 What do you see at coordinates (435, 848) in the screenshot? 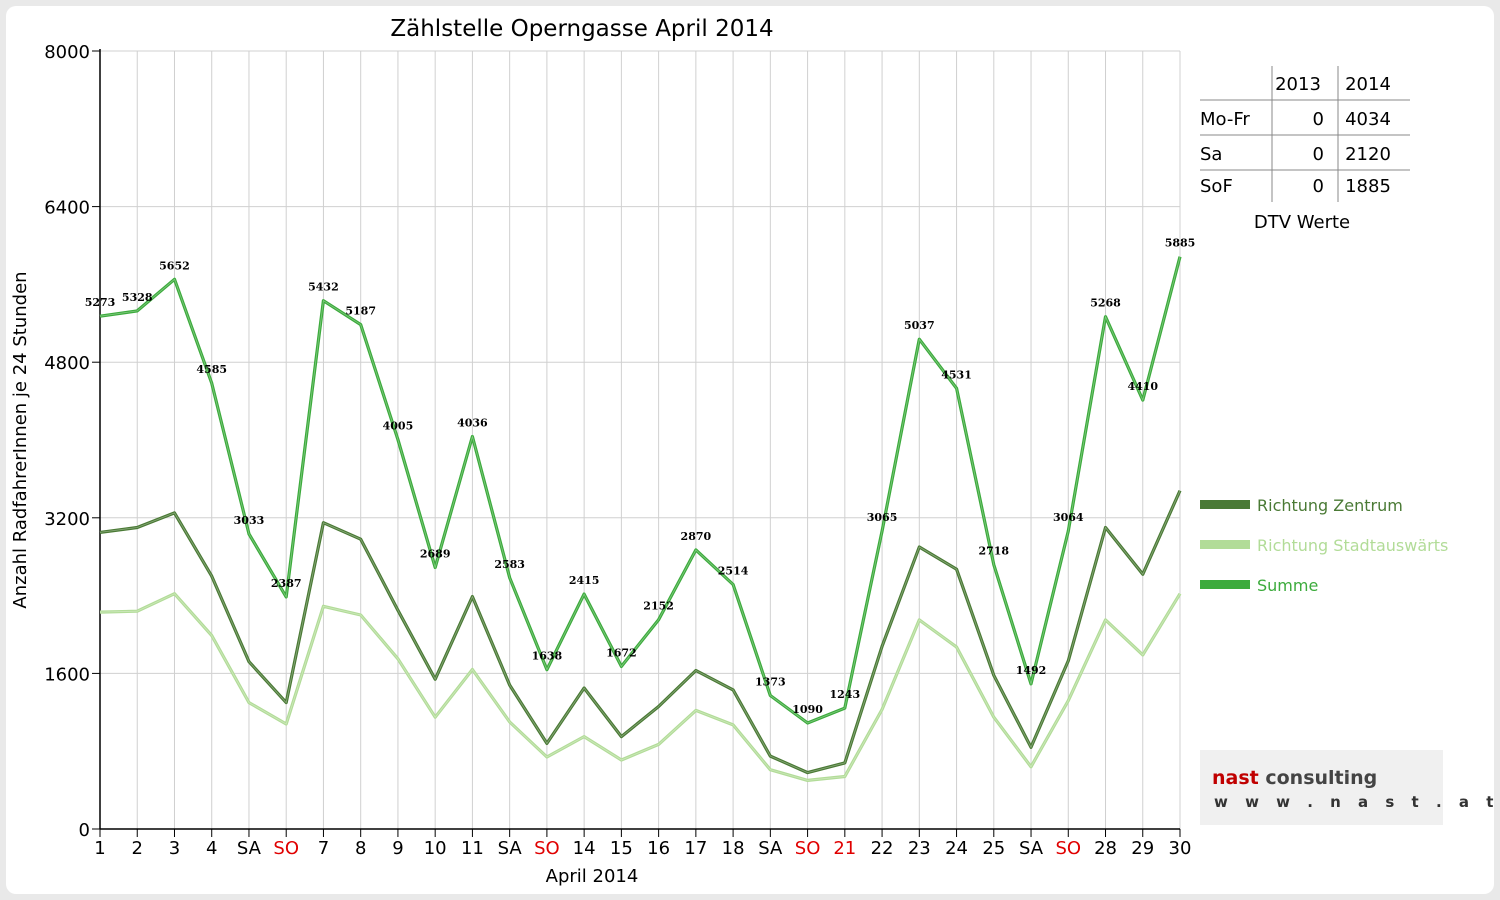
I see `x-tick-label: 10` at bounding box center [435, 848].